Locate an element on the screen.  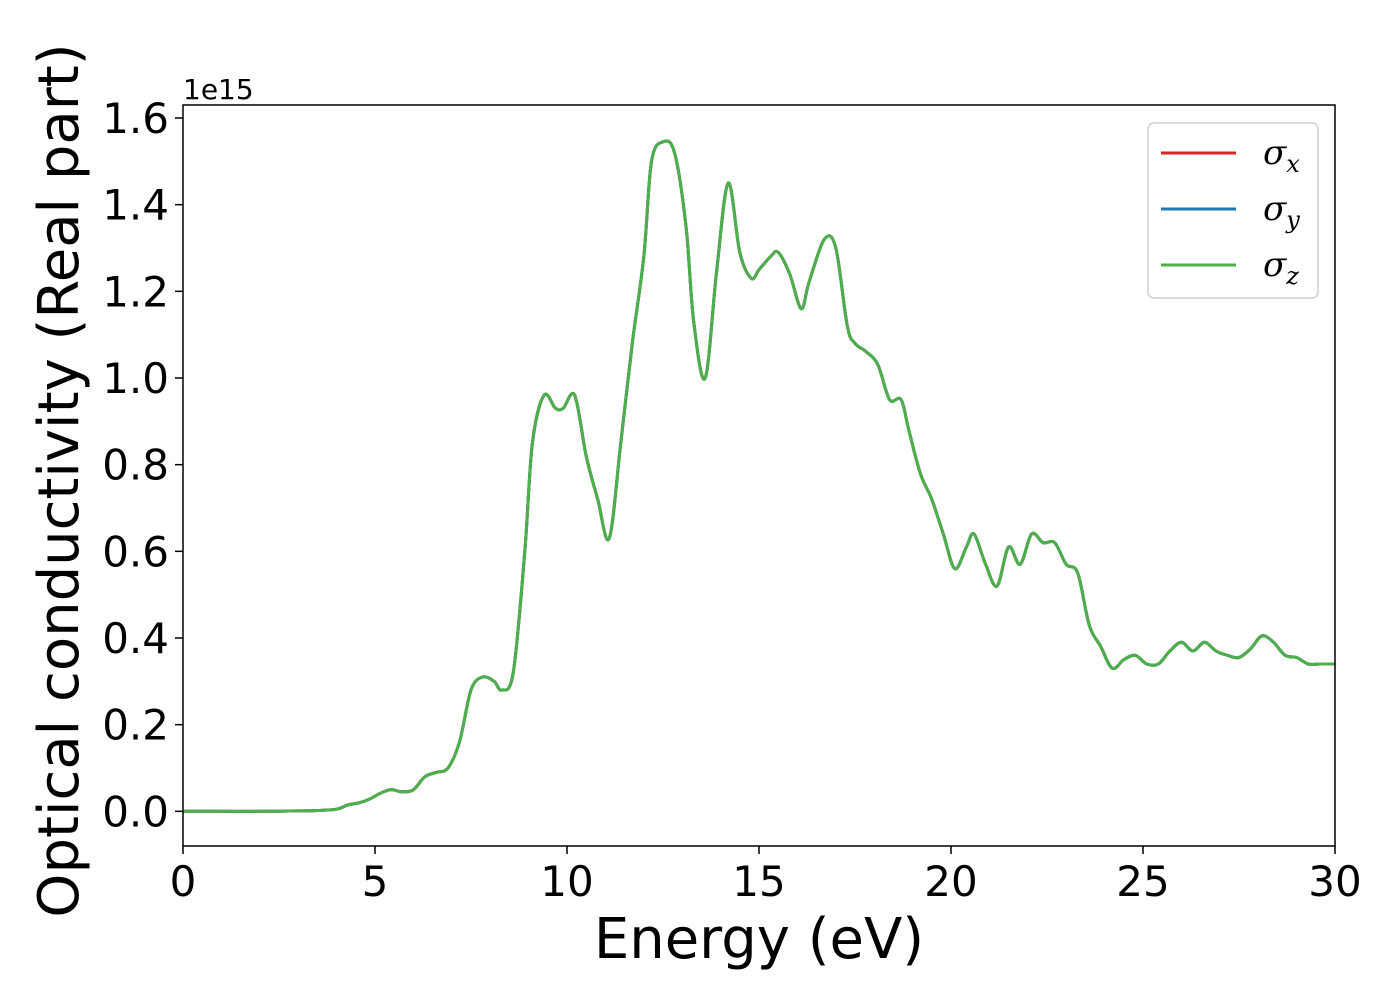
x-axis-ticks: 0 5 10 15 20 25 30 is located at coordinates (766, 876).